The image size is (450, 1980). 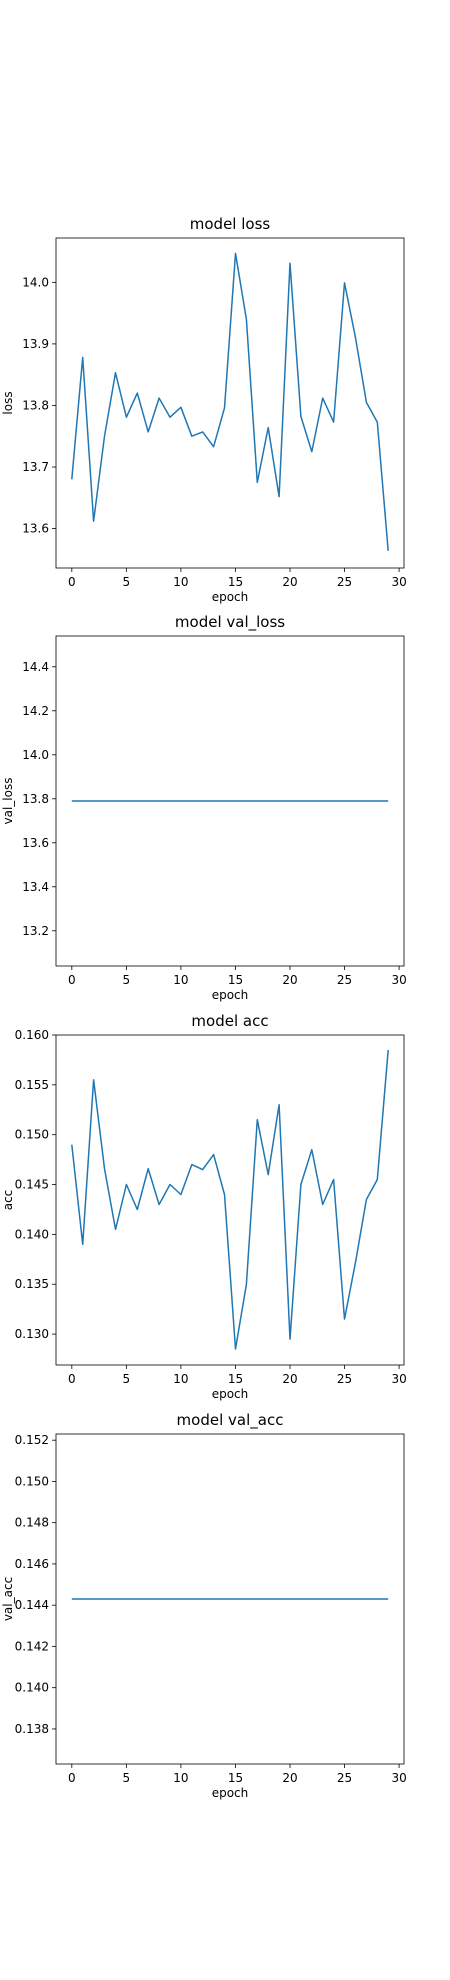 I want to click on y-tick-label: 14.2, so click(x=35, y=711).